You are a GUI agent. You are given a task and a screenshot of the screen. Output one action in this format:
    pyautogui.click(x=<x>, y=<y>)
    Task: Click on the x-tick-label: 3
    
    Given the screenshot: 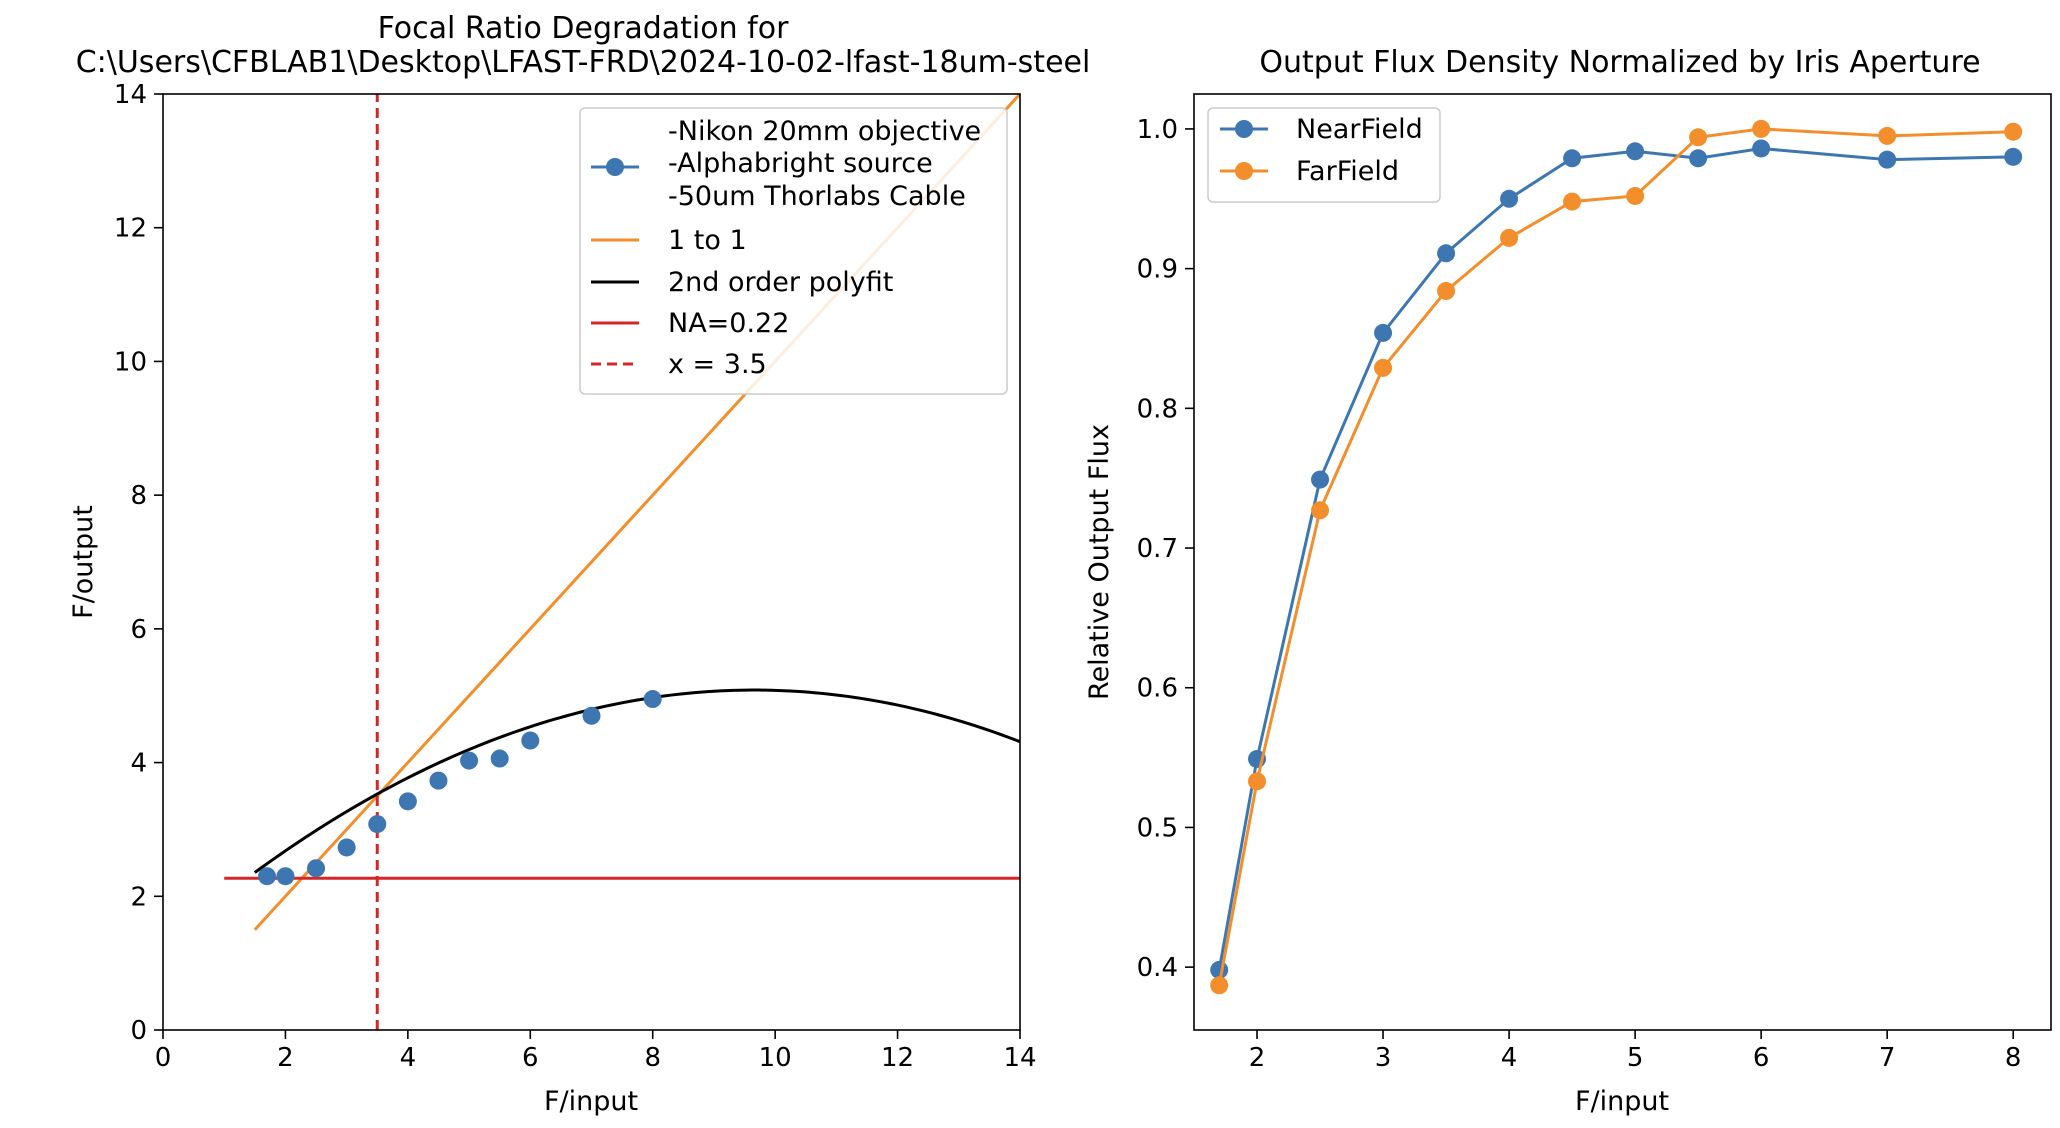 What is the action you would take?
    pyautogui.click(x=1383, y=1058)
    